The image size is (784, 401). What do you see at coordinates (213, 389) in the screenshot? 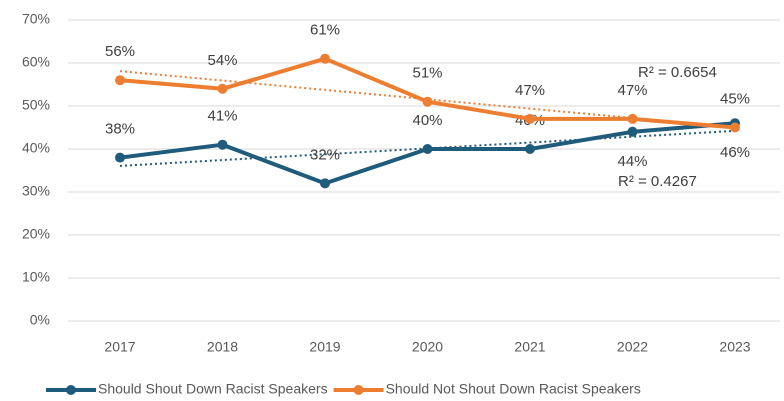
I see `legend-label: Should Shout Down Racist Speakers` at bounding box center [213, 389].